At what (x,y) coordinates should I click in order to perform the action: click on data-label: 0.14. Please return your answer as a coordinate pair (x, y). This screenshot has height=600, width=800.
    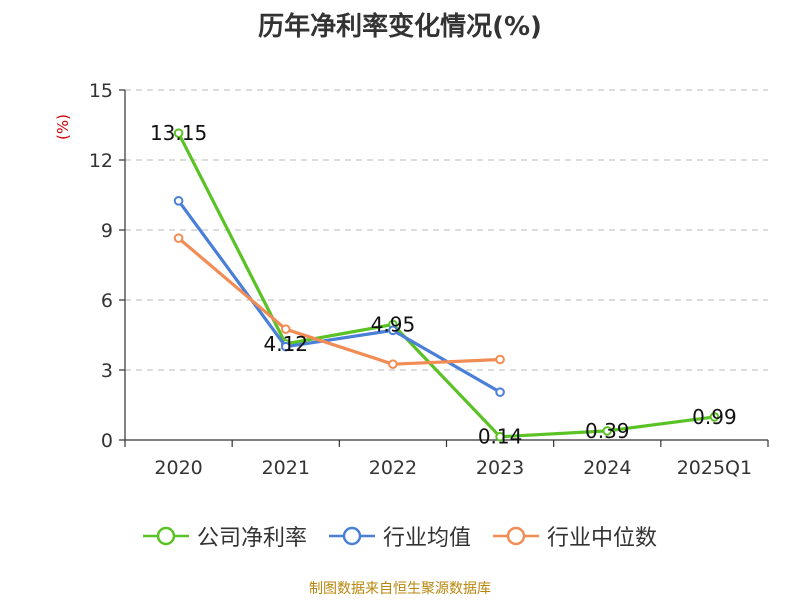
    Looking at the image, I should click on (500, 437).